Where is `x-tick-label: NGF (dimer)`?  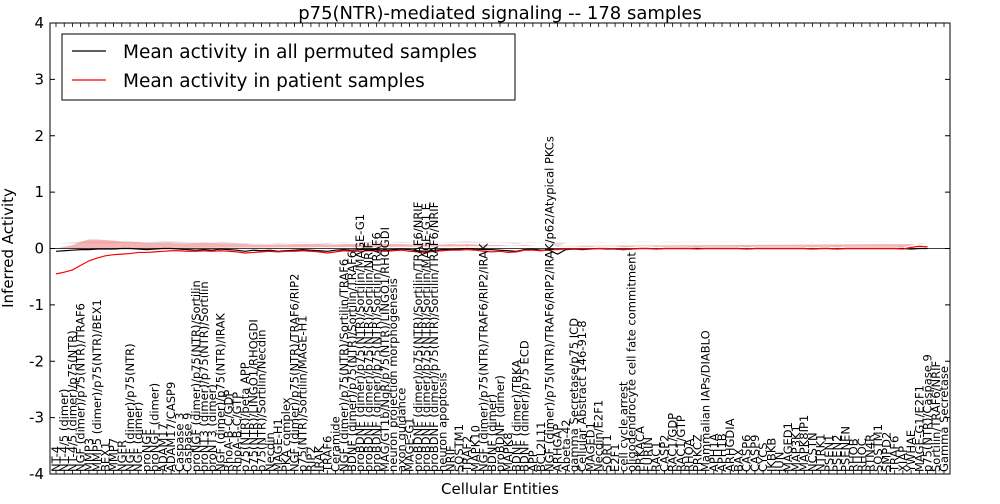
x-tick-label: NGF (dimer) is located at coordinates (138, 437).